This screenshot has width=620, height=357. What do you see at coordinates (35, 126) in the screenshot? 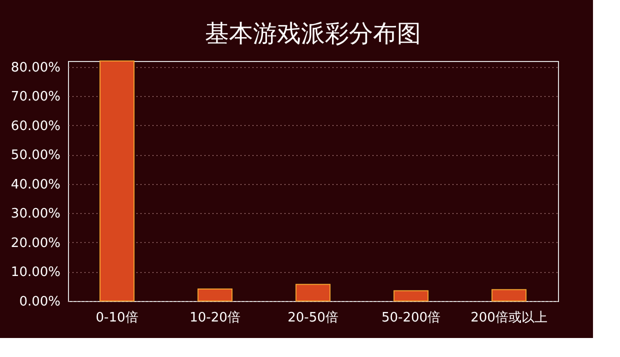
I see `y-tick-label: 60.00%` at bounding box center [35, 126].